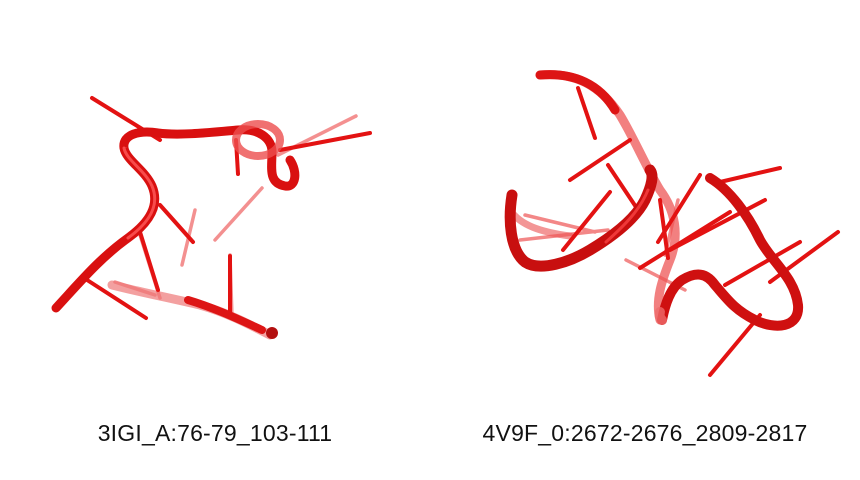  What do you see at coordinates (215, 433) in the screenshot?
I see `structure-label: 3IGI_A:76-79_103-111` at bounding box center [215, 433].